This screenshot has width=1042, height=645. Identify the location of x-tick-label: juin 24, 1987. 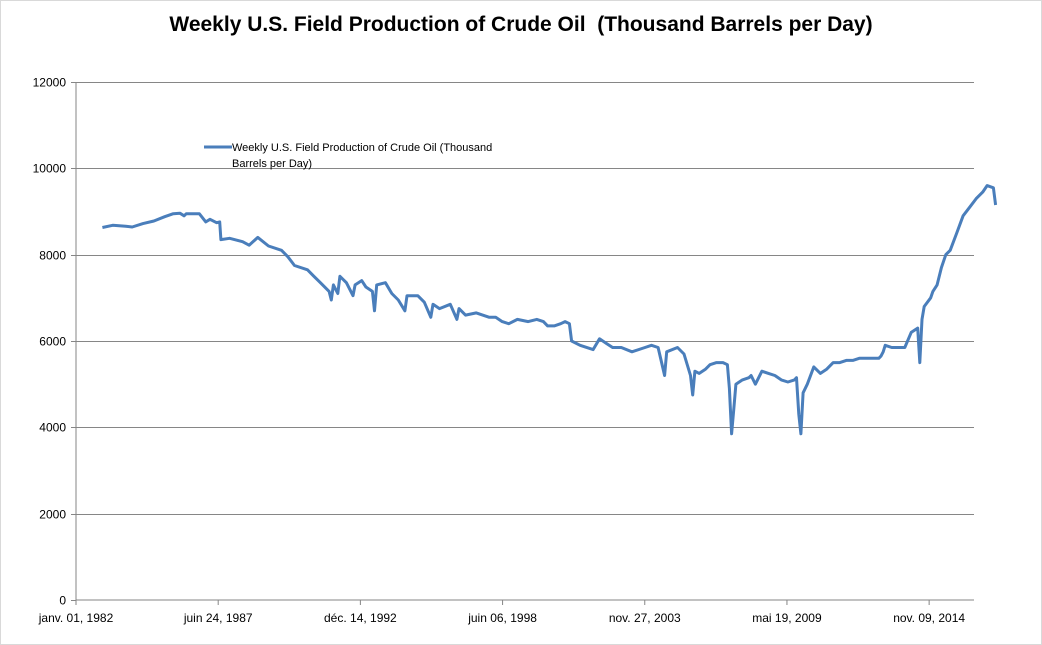
(218, 618).